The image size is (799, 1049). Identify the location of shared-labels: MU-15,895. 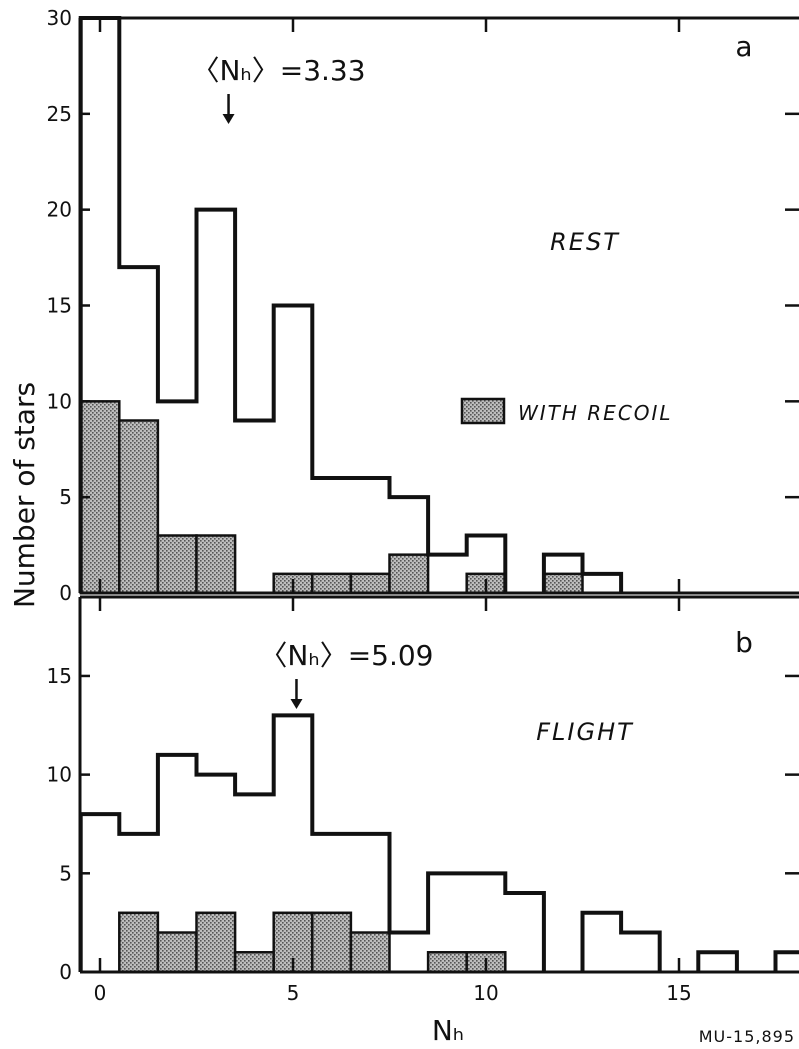
(747, 1036).